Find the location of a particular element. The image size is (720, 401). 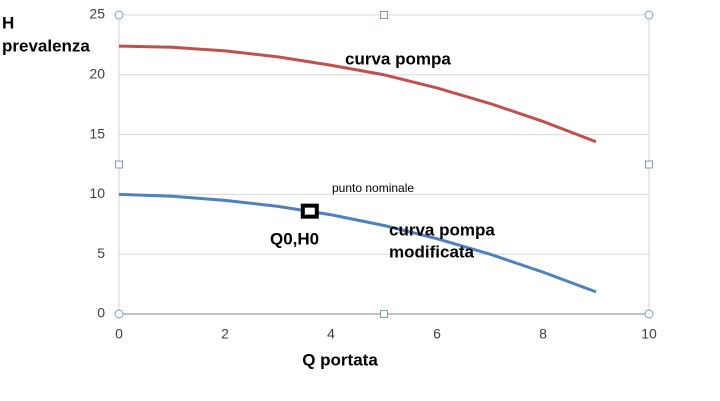

x-tick-label: 8 is located at coordinates (543, 334).